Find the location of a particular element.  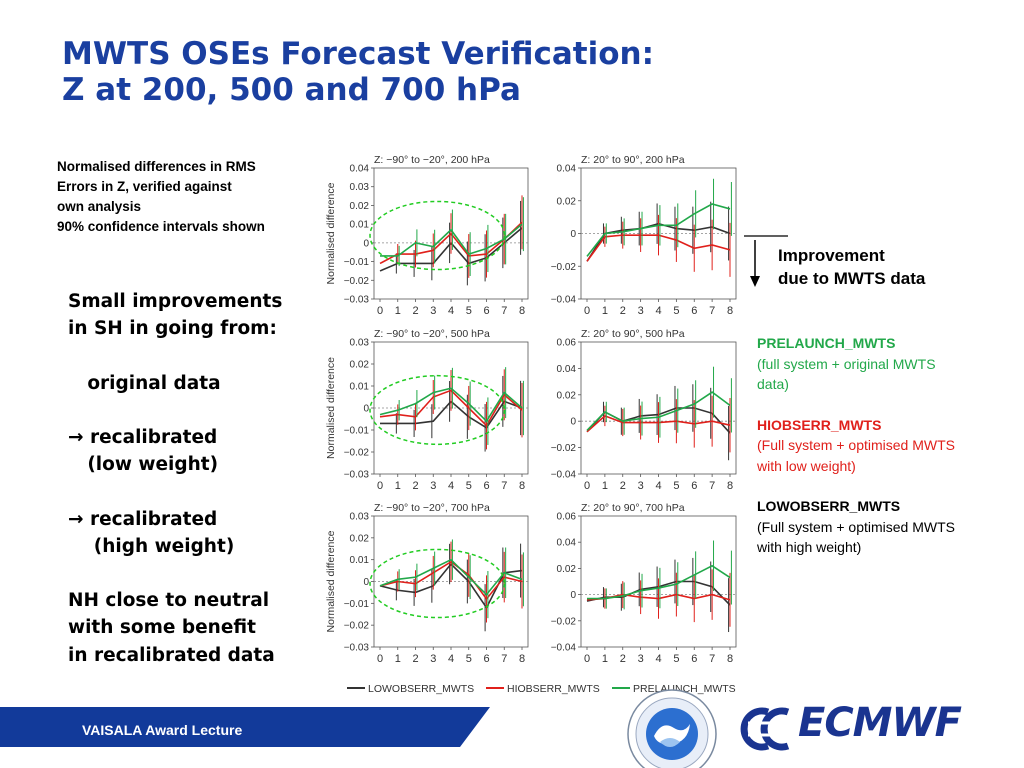

summary-line: Small improvements is located at coordinates (175, 301).